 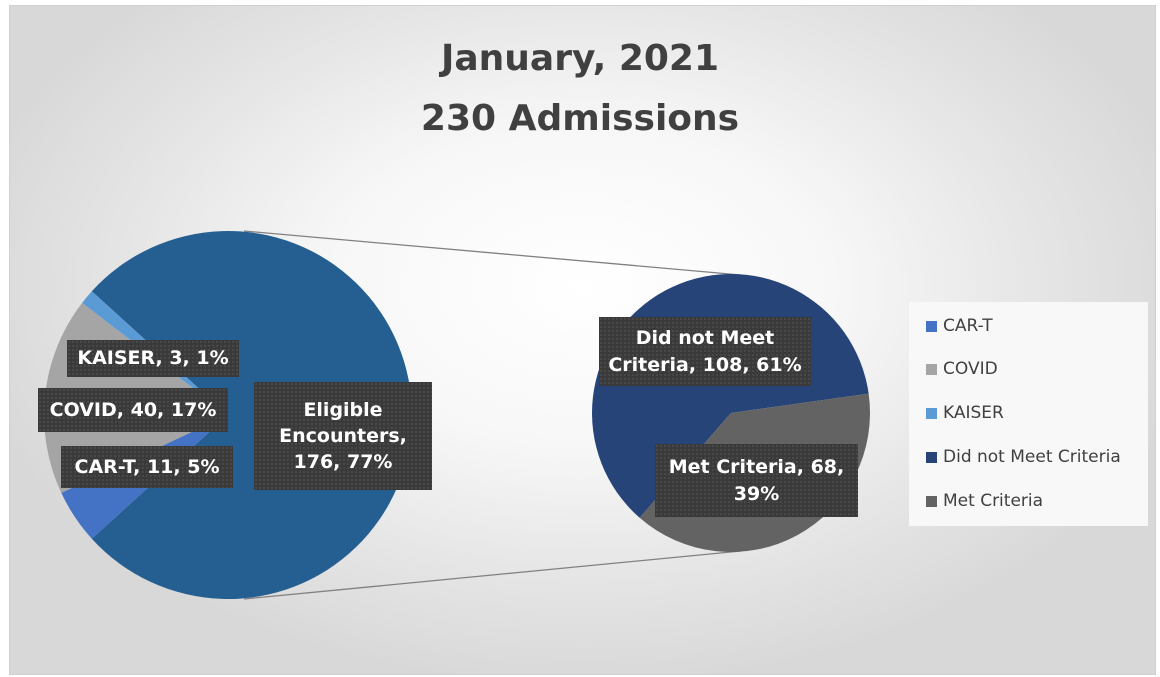 What do you see at coordinates (580, 58) in the screenshot?
I see `chart-title-line-1: January, 2021` at bounding box center [580, 58].